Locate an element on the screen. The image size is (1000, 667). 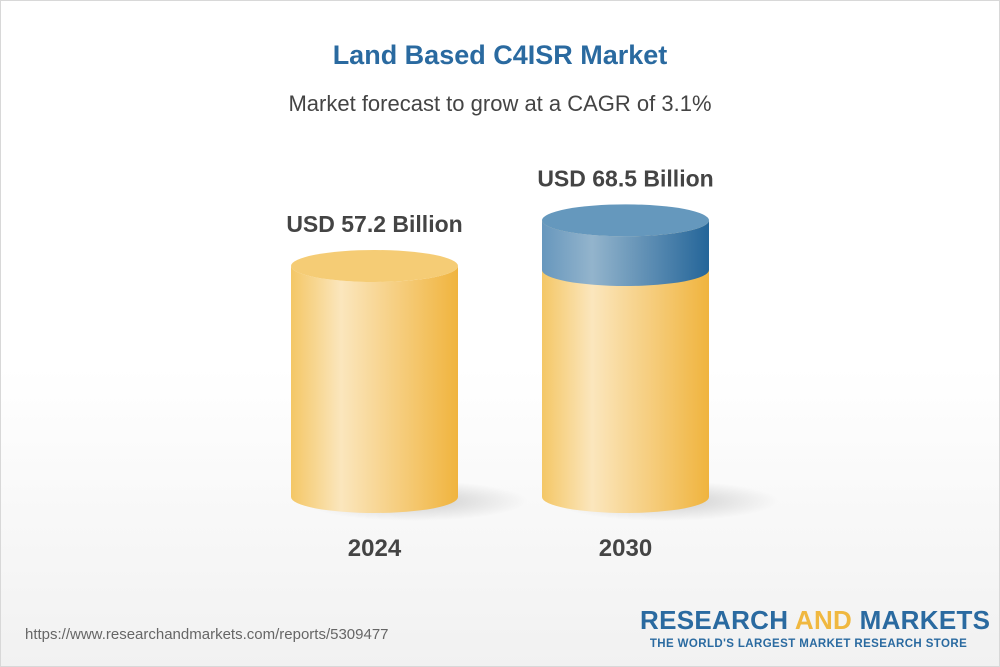
data-label: USD 57.2 Billion is located at coordinates (374, 224).